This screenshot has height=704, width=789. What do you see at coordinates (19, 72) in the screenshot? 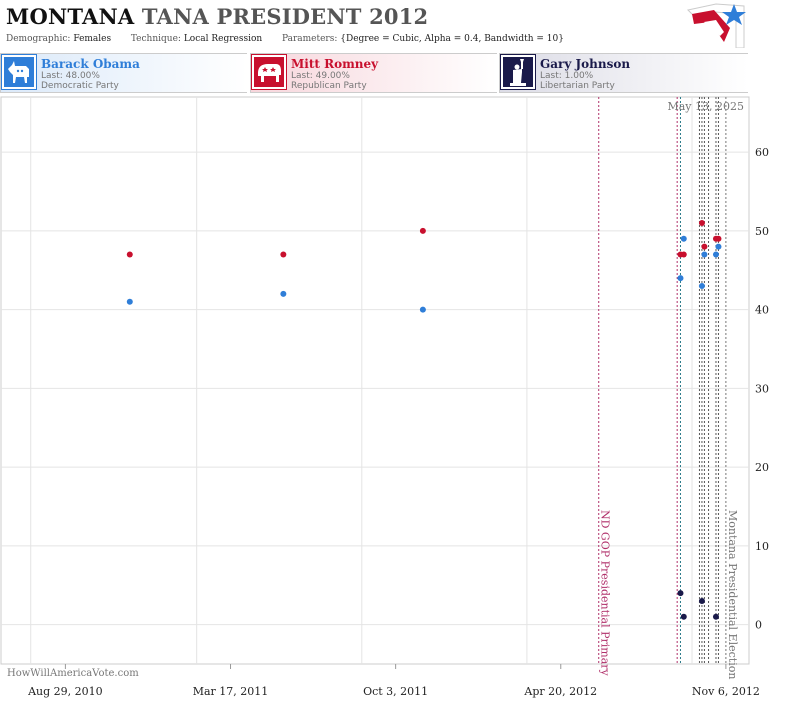
I see `donkey-icon` at bounding box center [19, 72].